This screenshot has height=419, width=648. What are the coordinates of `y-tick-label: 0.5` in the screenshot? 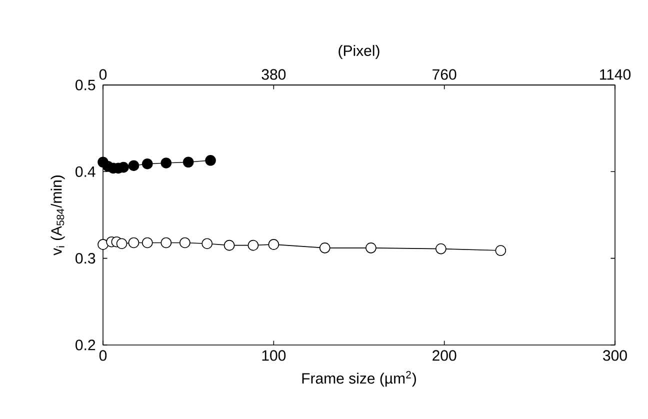 It's located at (86, 85).